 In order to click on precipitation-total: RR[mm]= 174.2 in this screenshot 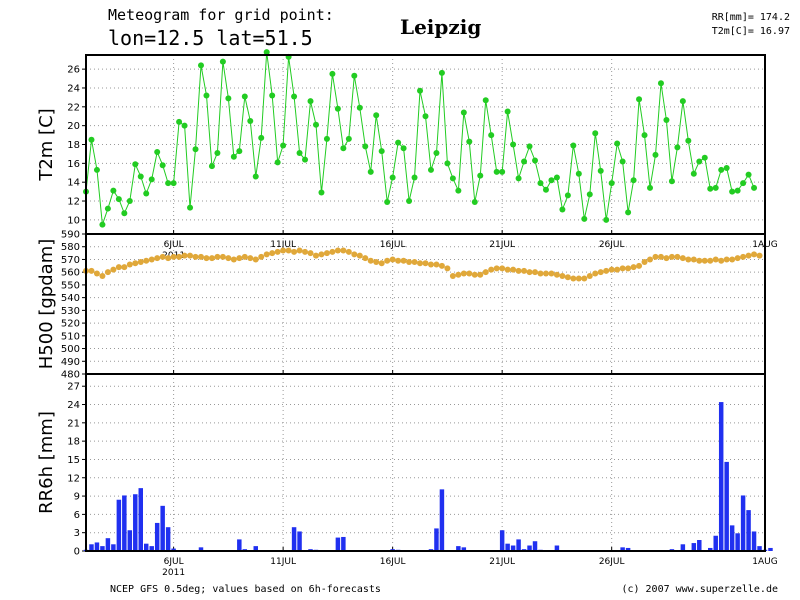, I will do `click(750, 17)`.